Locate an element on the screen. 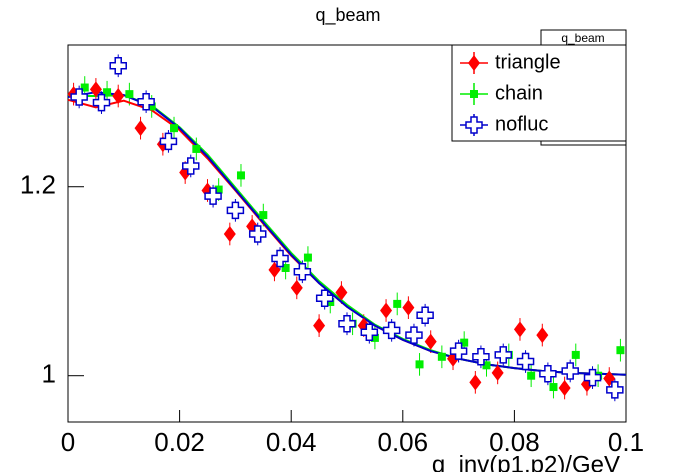  x-tick-label: 0.02 is located at coordinates (179, 442).